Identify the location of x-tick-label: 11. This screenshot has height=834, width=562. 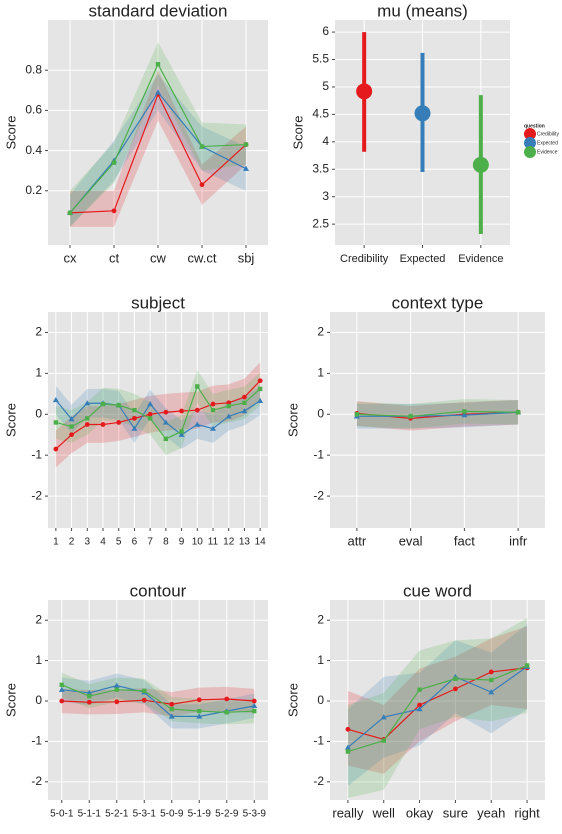
(213, 542).